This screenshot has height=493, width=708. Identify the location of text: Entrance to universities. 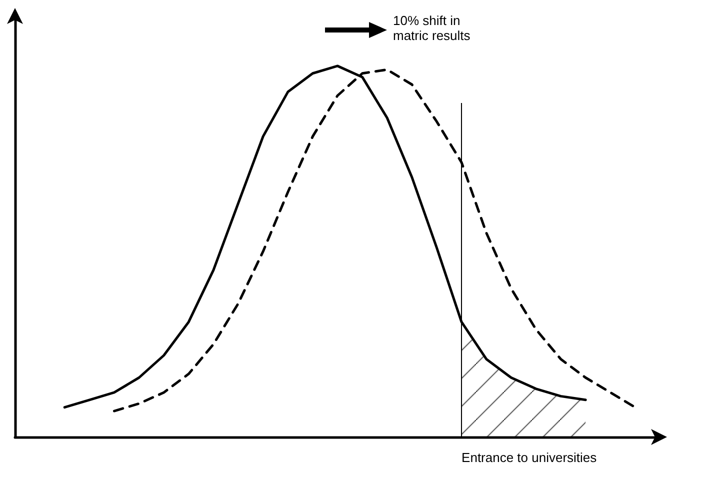
(529, 457).